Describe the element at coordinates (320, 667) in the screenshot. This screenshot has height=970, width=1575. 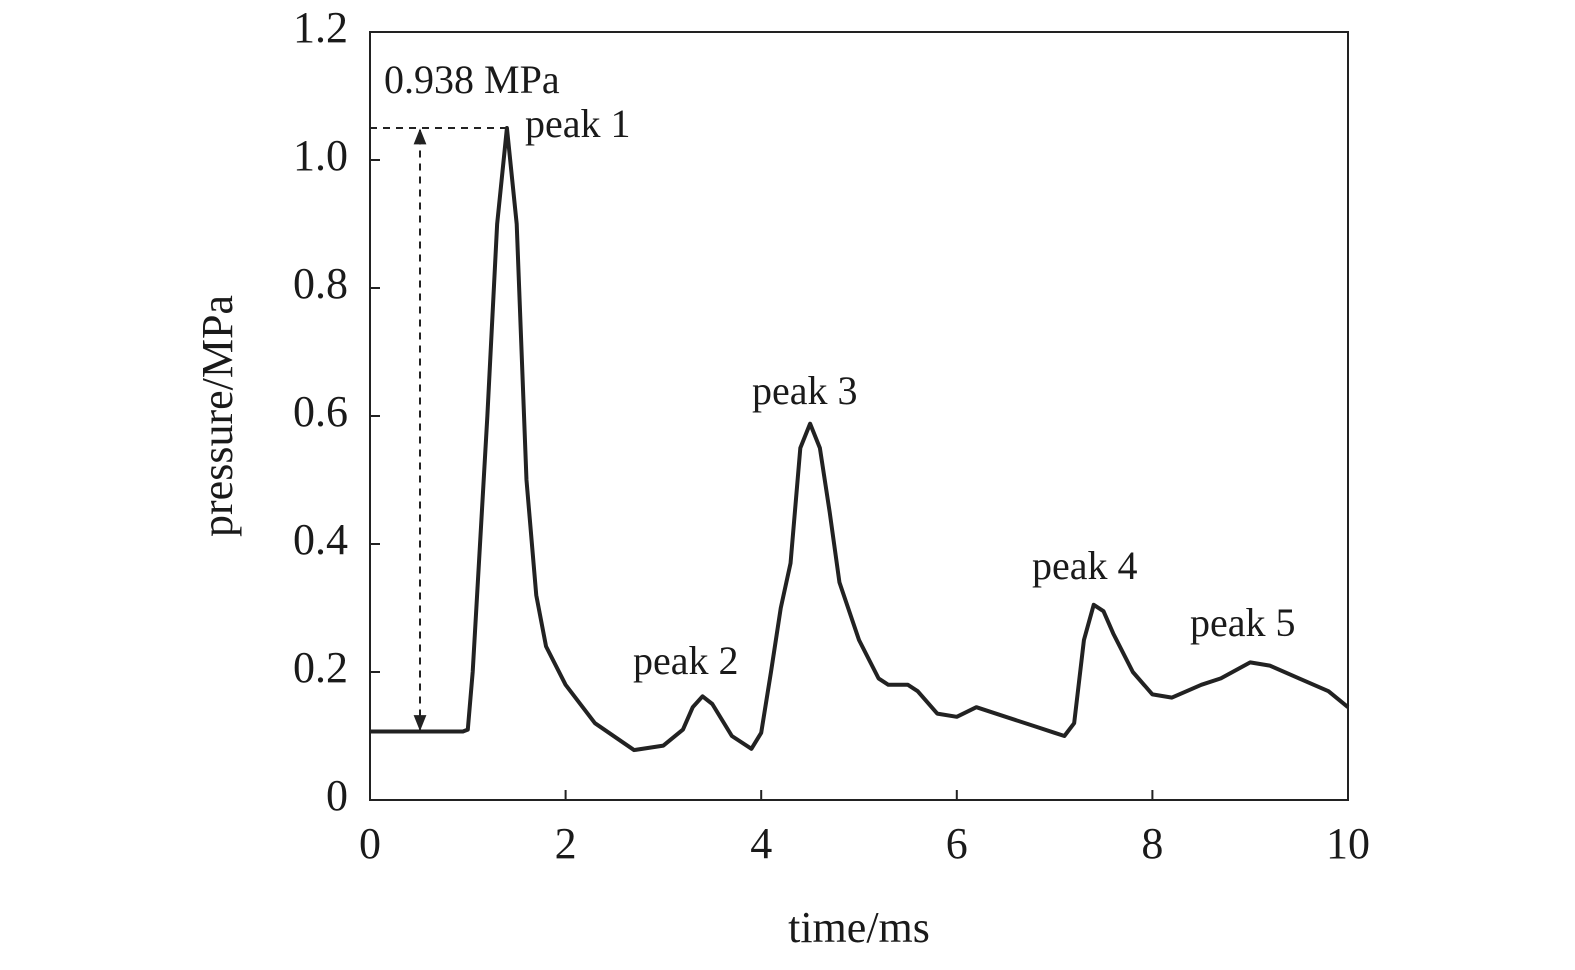
I see `y-tick-label: 0.2` at that location.